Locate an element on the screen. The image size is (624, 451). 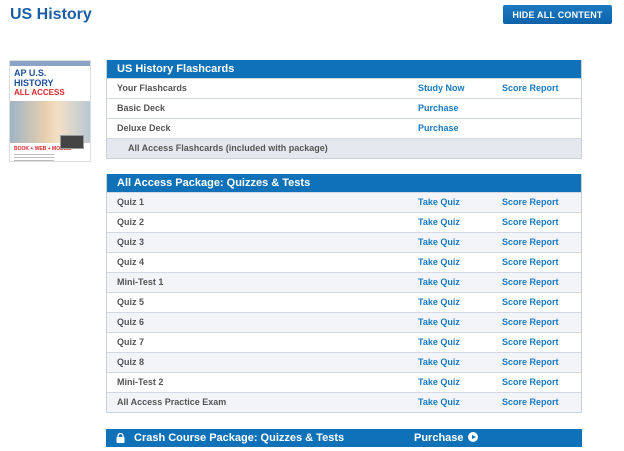
list-item: Basic Deck Purchase is located at coordinates (344, 108).